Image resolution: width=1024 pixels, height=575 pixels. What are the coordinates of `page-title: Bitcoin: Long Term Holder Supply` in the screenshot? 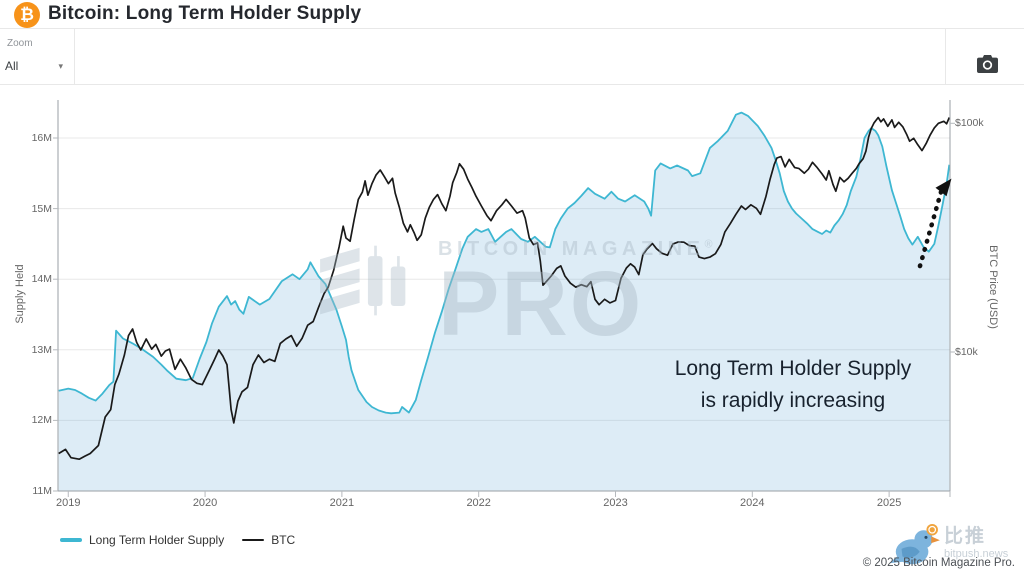 It's located at (205, 13).